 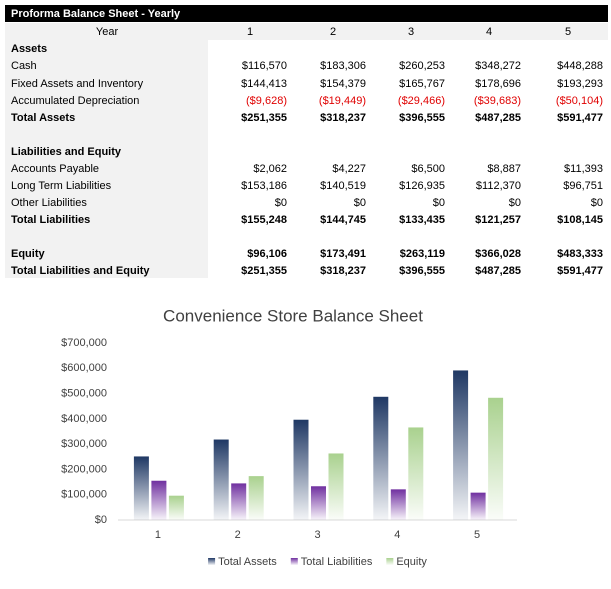 I want to click on cell: ($50,104), so click(x=579, y=101).